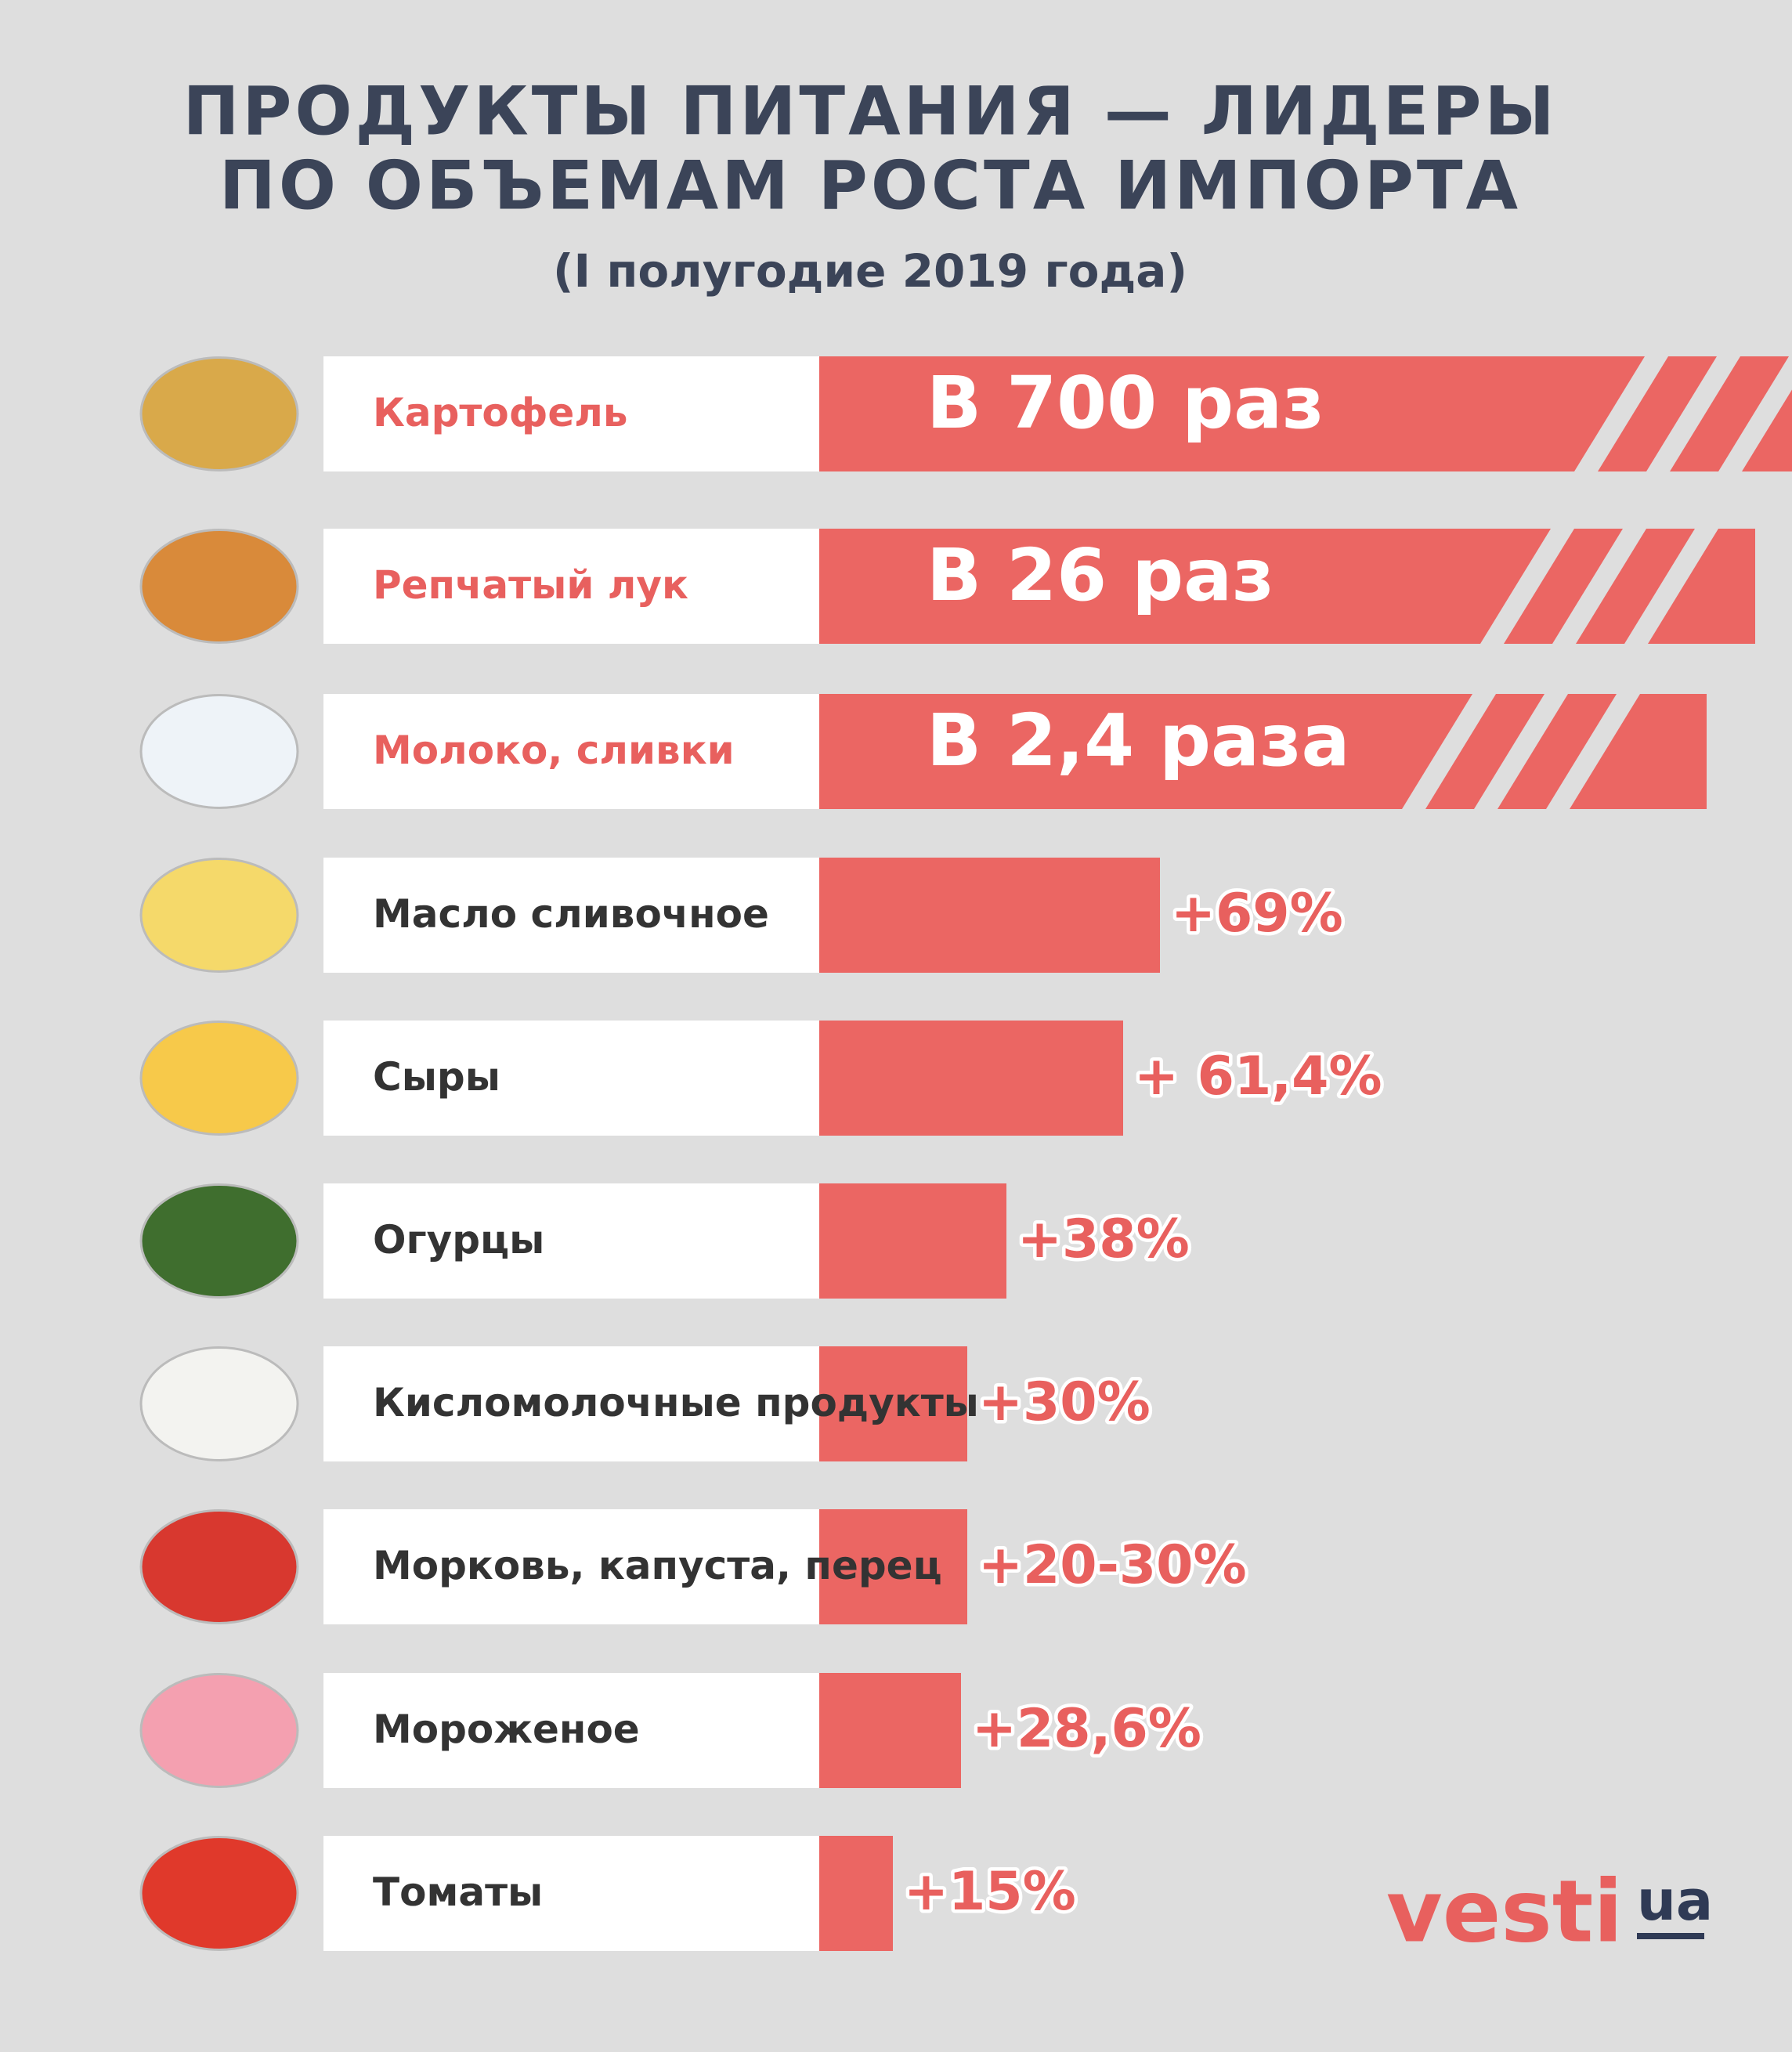  What do you see at coordinates (506, 1729) in the screenshot?
I see `item-label: Мороженое` at bounding box center [506, 1729].